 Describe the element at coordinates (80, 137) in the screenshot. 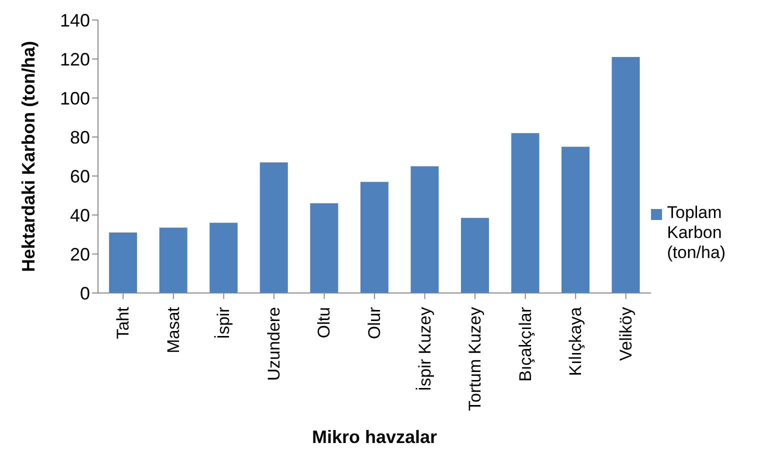

I see `y-tick-label: 80` at that location.